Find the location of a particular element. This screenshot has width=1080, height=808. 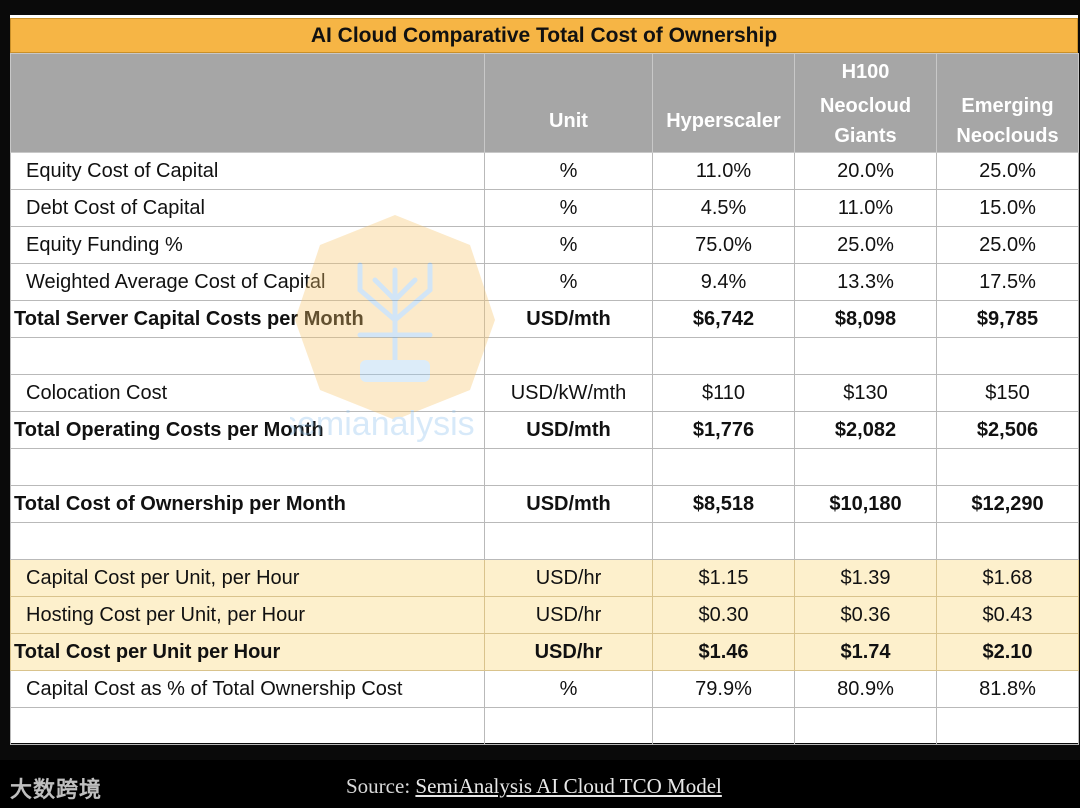

brand-logo-text: 大数跨境 is located at coordinates (56, 790).